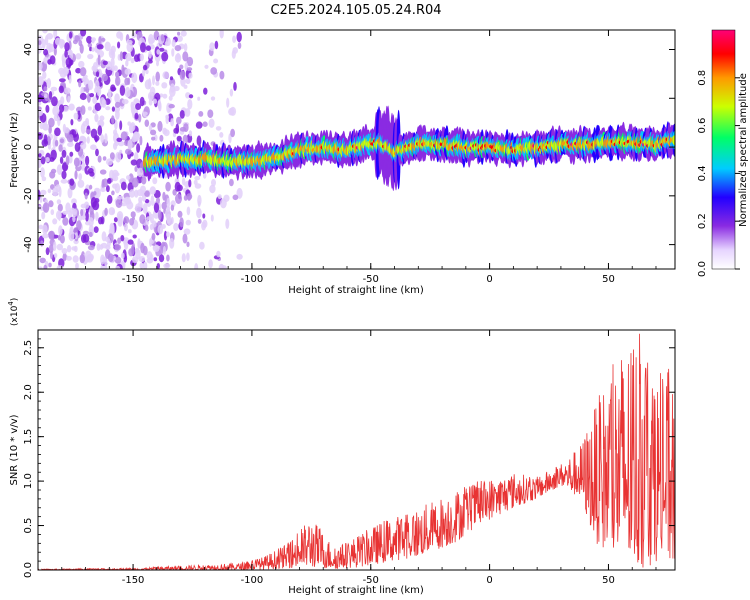  Describe the element at coordinates (252, 580) in the screenshot. I see `x-tick-label: -100` at that location.